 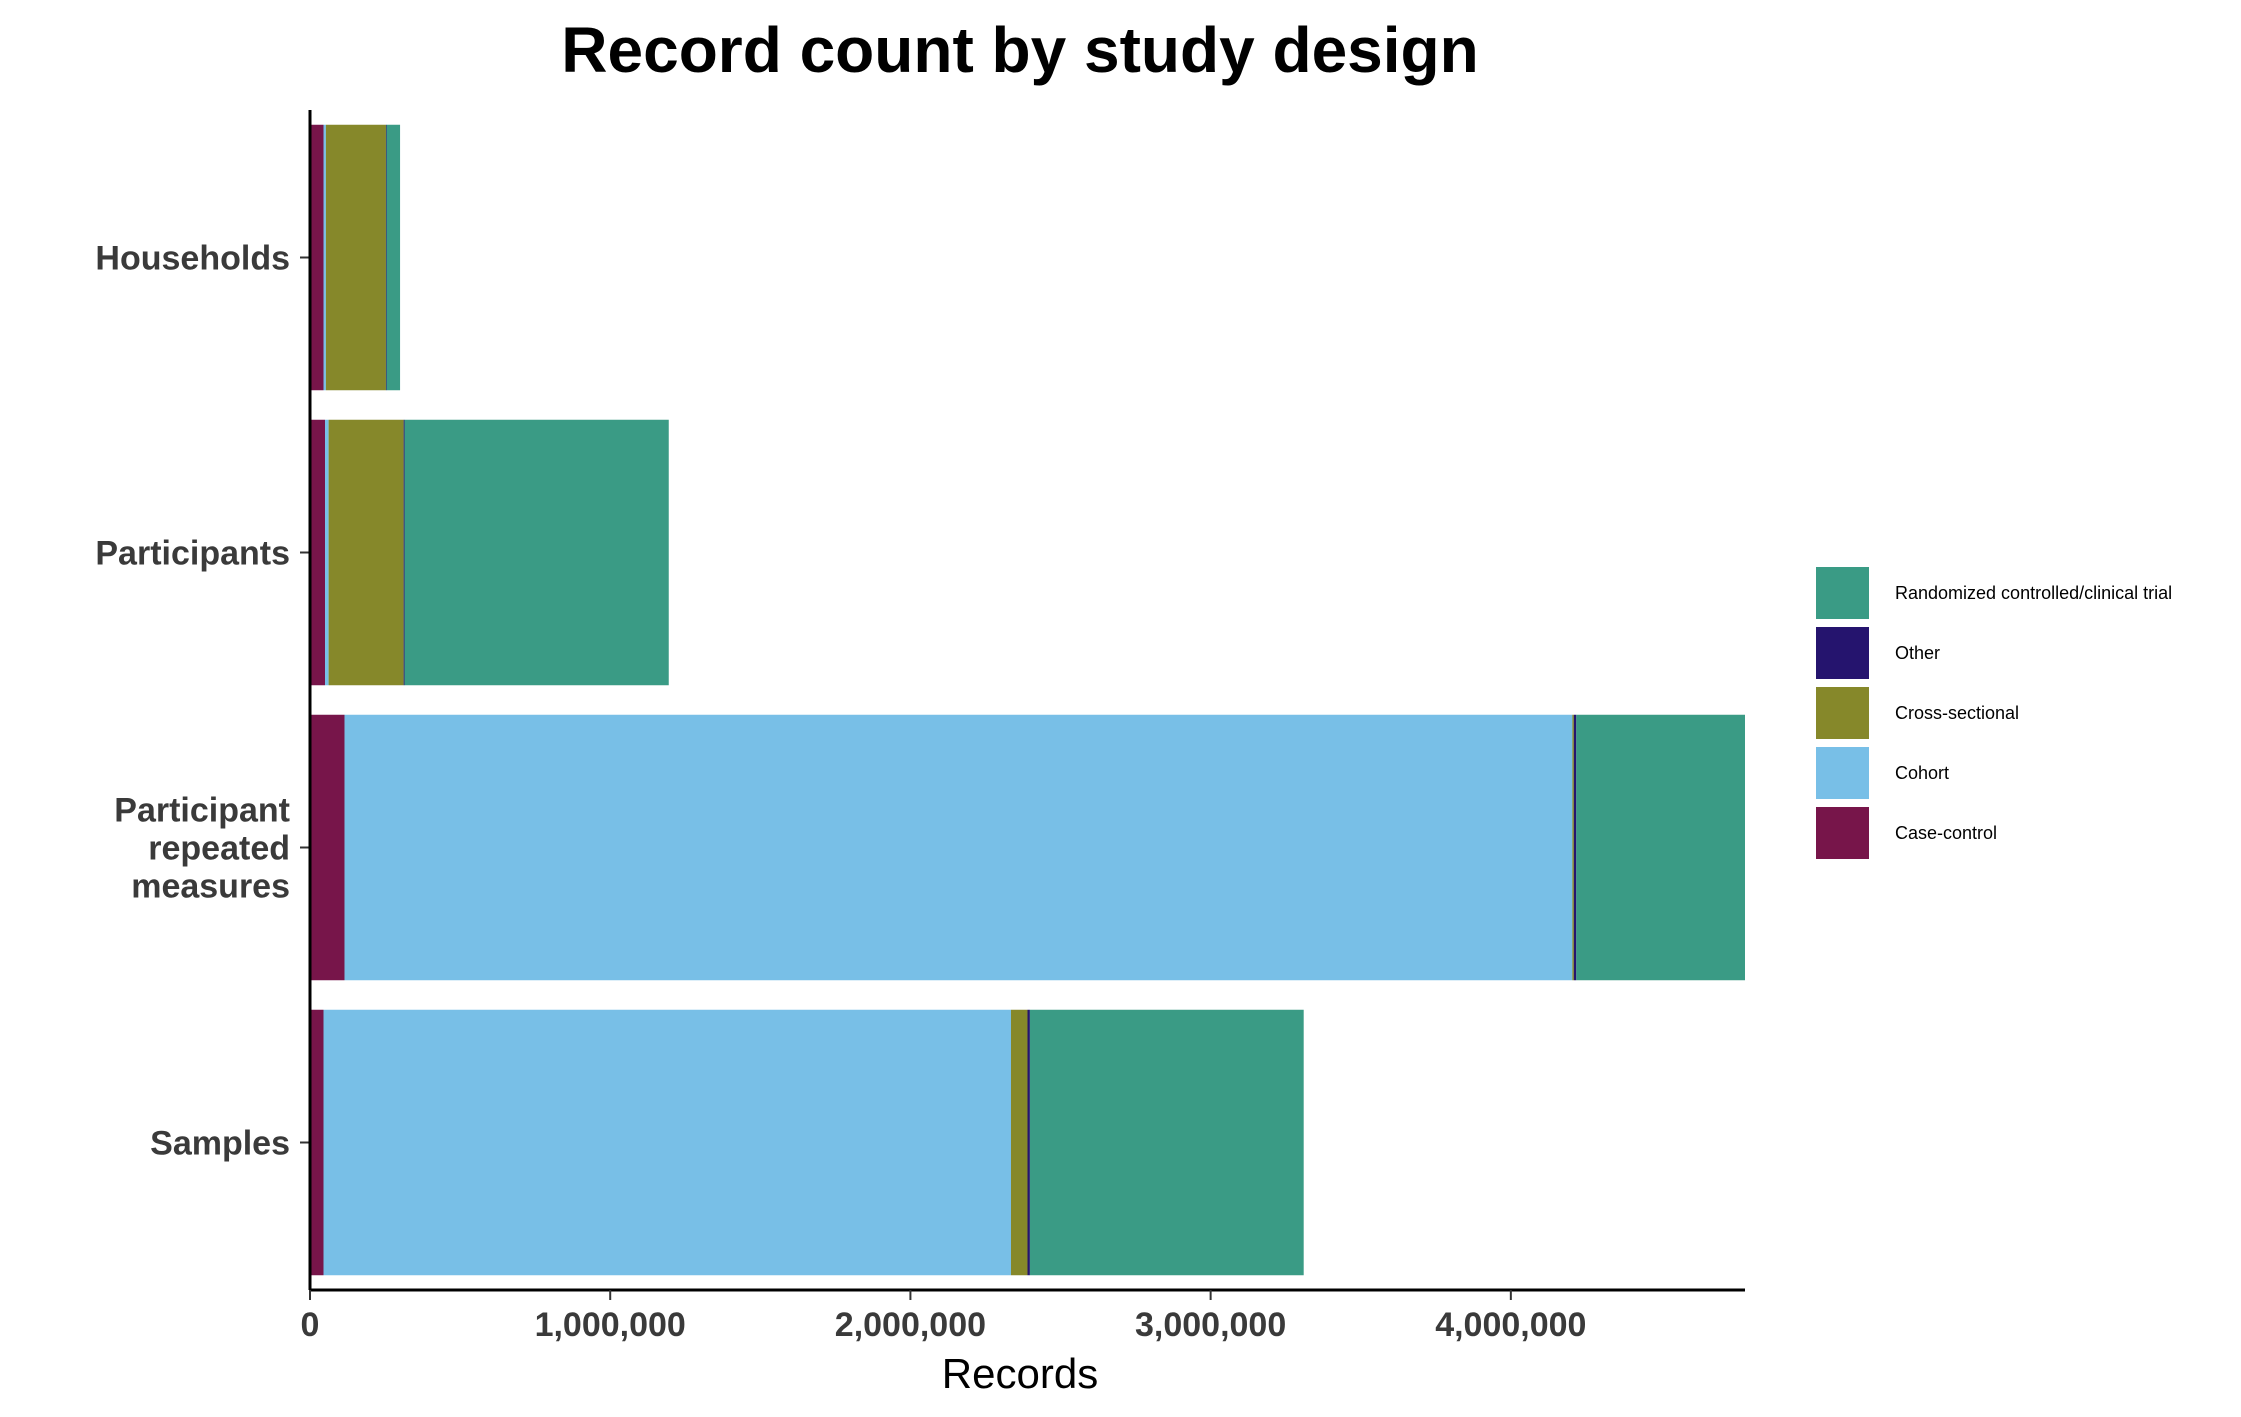 What do you see at coordinates (202, 811) in the screenshot?
I see `category-label-line: Participant` at bounding box center [202, 811].